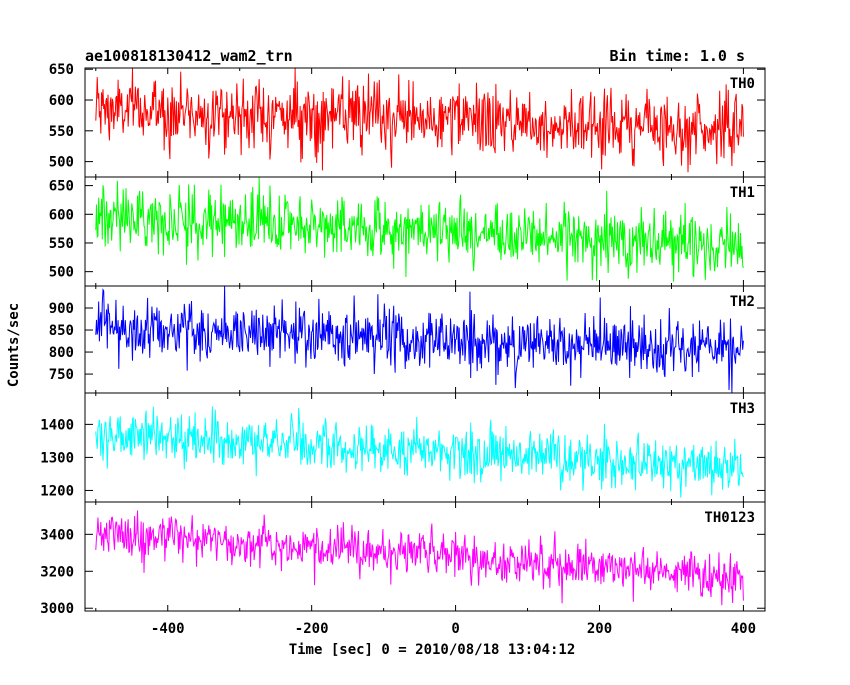 The width and height of the screenshot is (850, 685). I want to click on y-tick-label-th2: 800, so click(61, 353).